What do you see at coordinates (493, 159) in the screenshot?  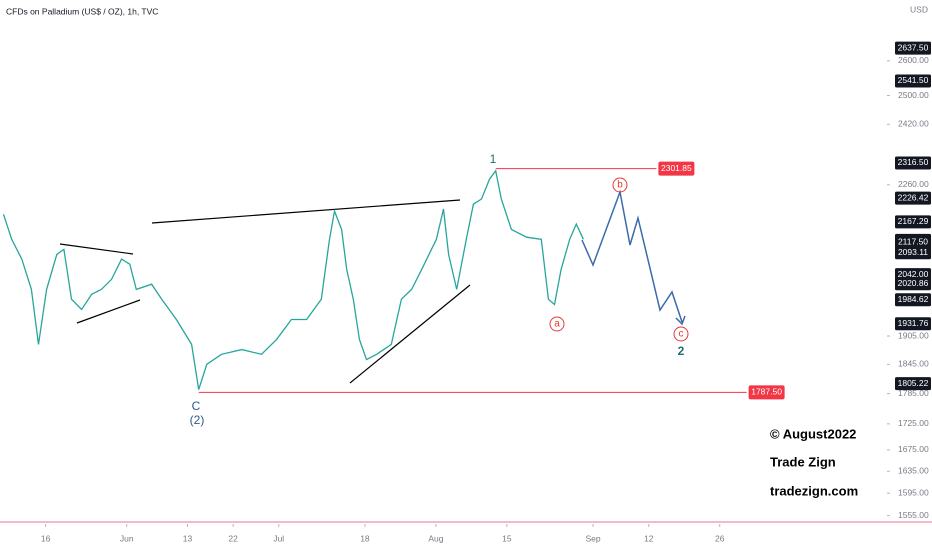 I see `wave-label: 1` at bounding box center [493, 159].